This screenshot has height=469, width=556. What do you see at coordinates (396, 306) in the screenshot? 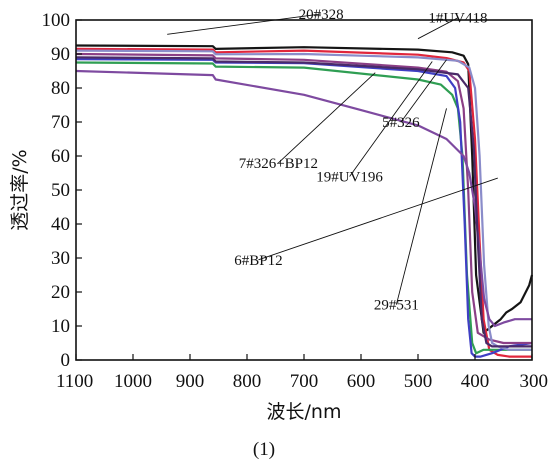
I see `annotation-label: 29#531` at bounding box center [396, 306].